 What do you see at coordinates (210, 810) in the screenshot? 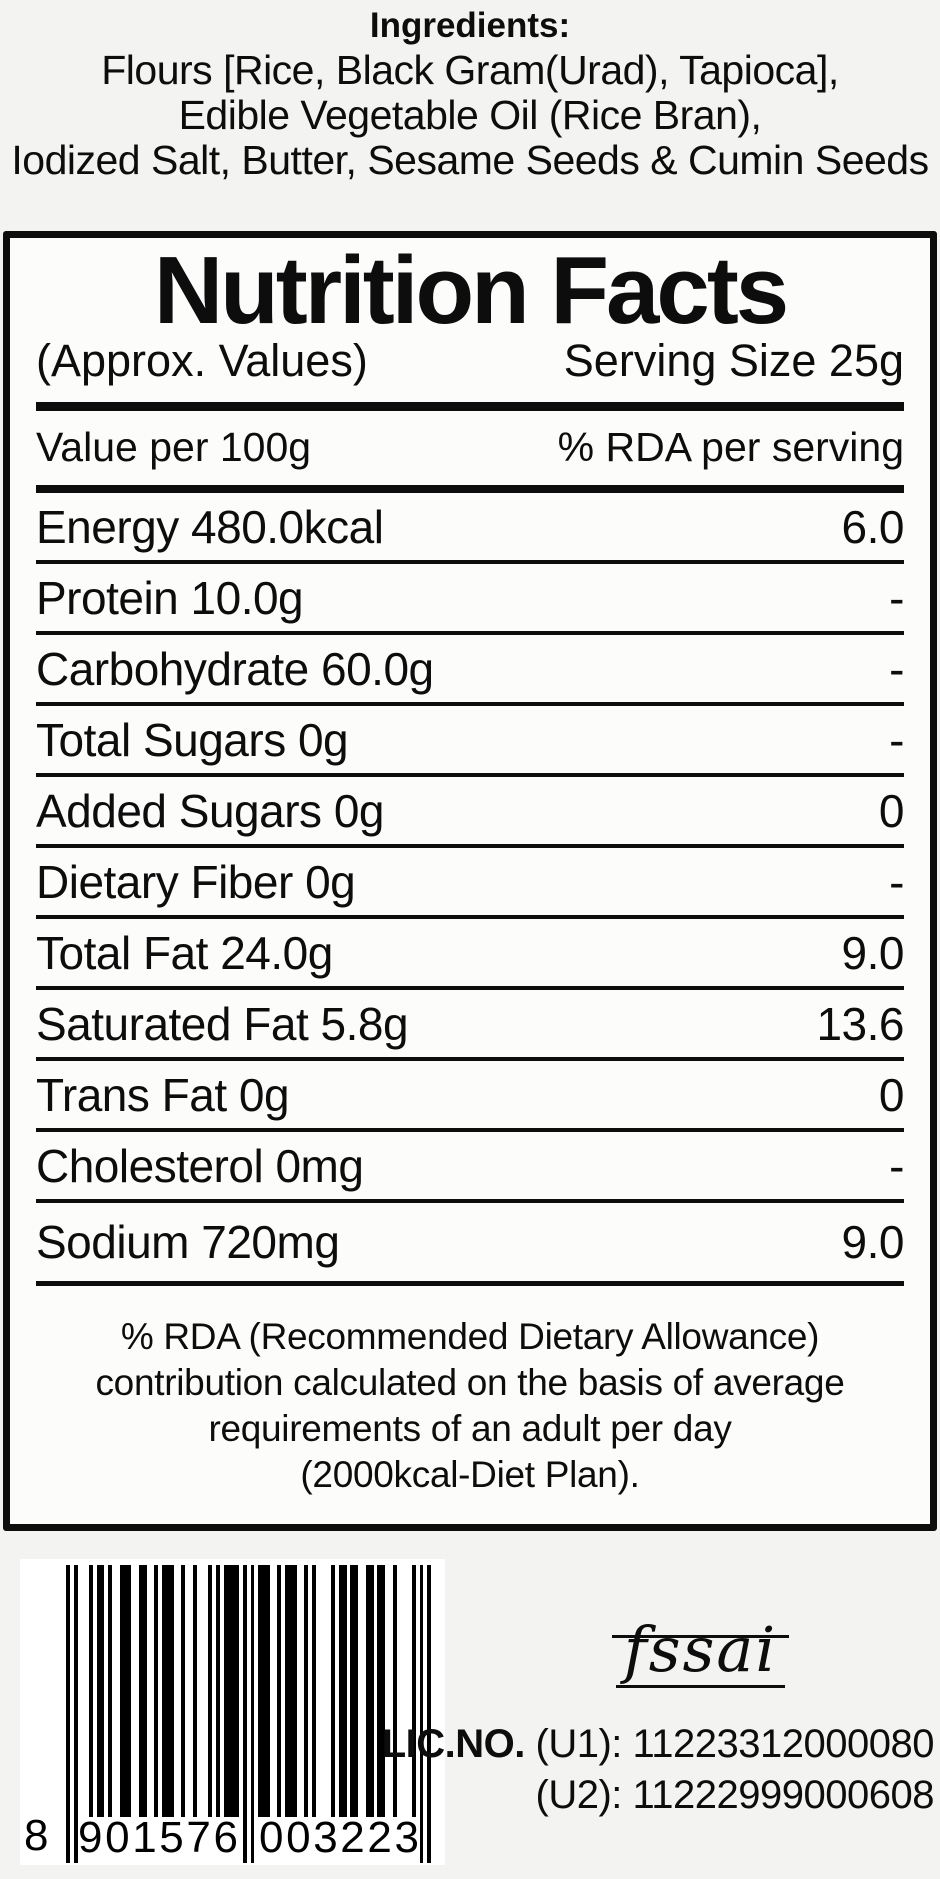
I see `nutrient-name: Added Sugars 0g` at bounding box center [210, 810].